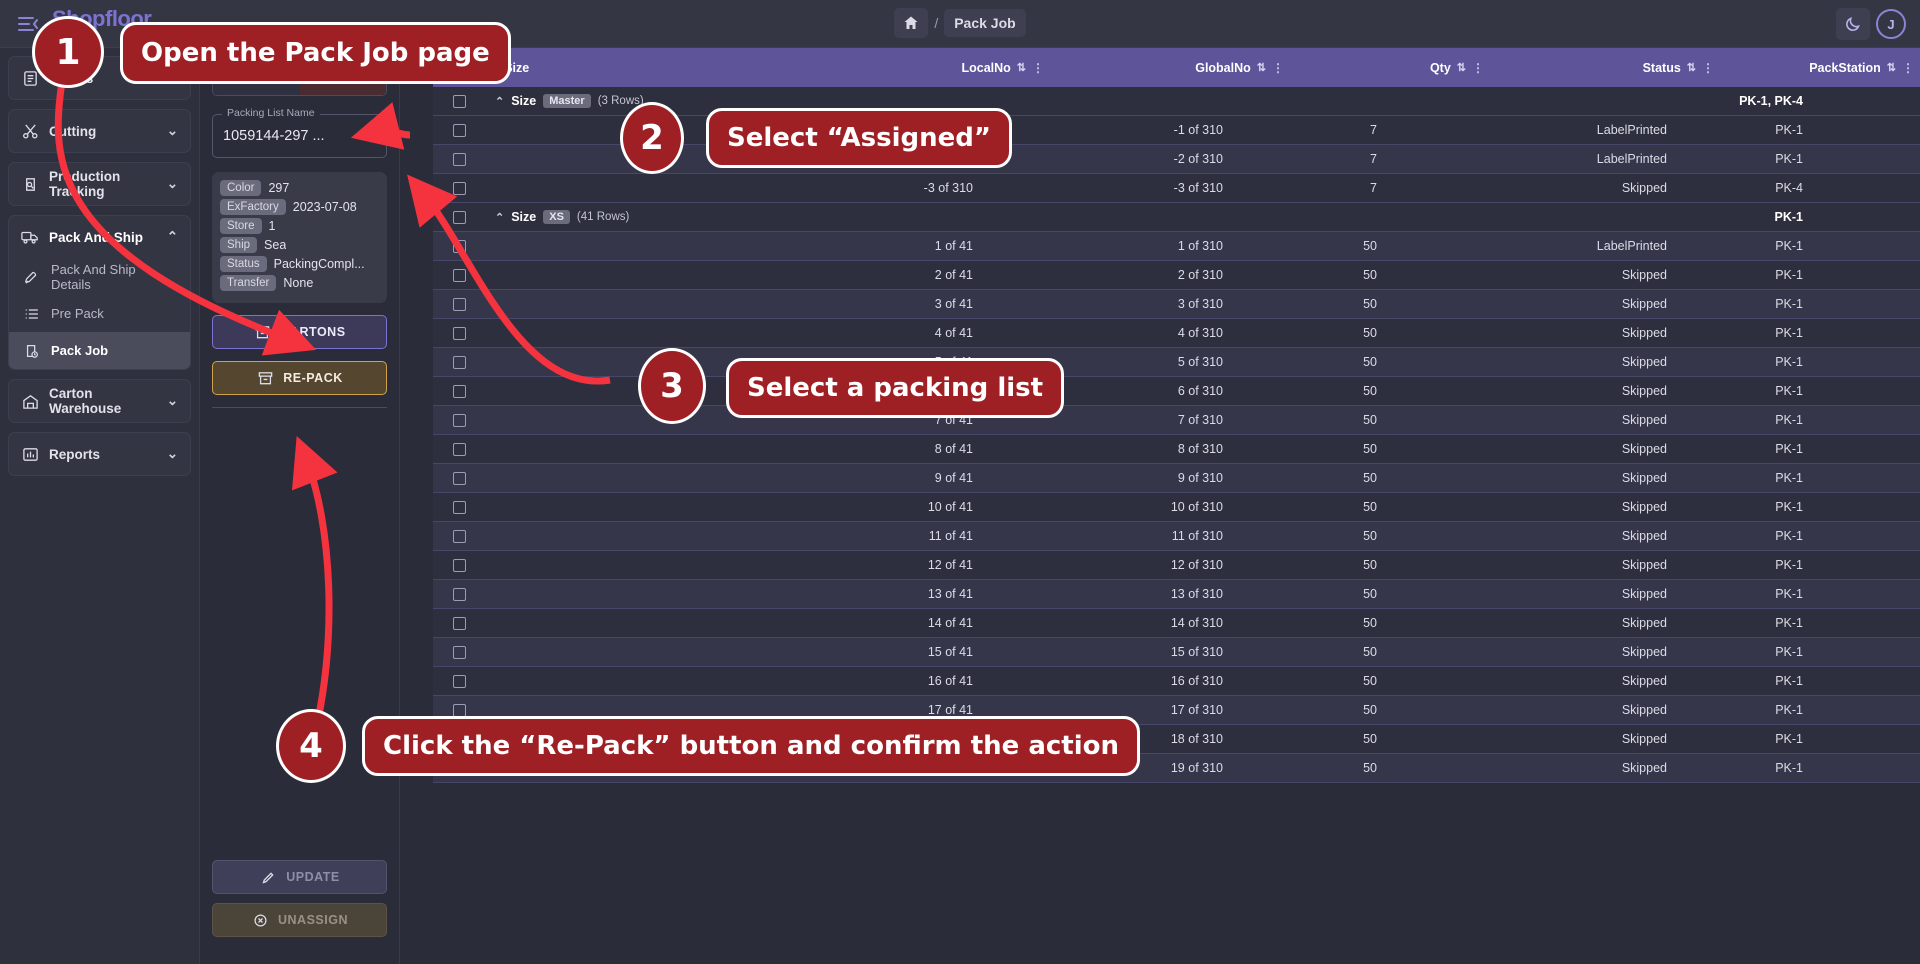 Image resolution: width=1920 pixels, height=964 pixels. I want to click on assignment-tabs: UNASSIGNED ASSIGNED, so click(299, 77).